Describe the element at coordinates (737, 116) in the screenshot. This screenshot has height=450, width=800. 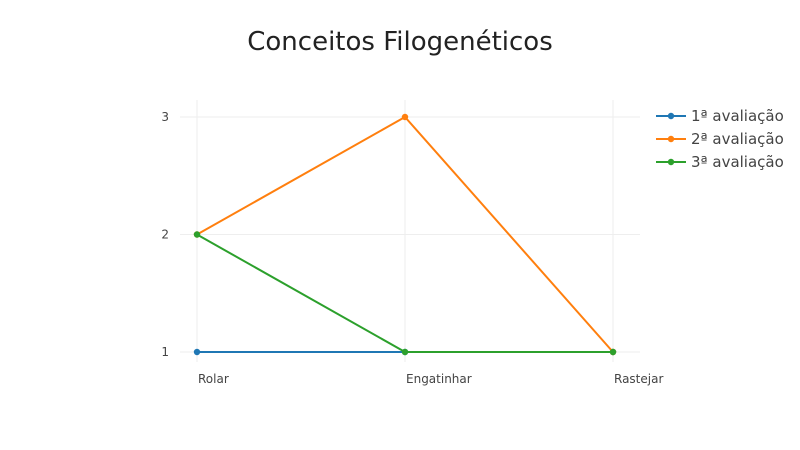
I see `legend-label: 1ª avaliação` at that location.